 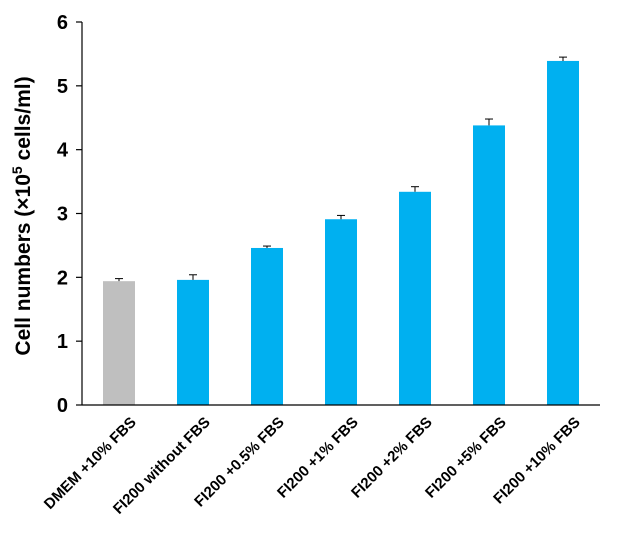 What do you see at coordinates (62, 278) in the screenshot?
I see `y-tick-label: 2` at bounding box center [62, 278].